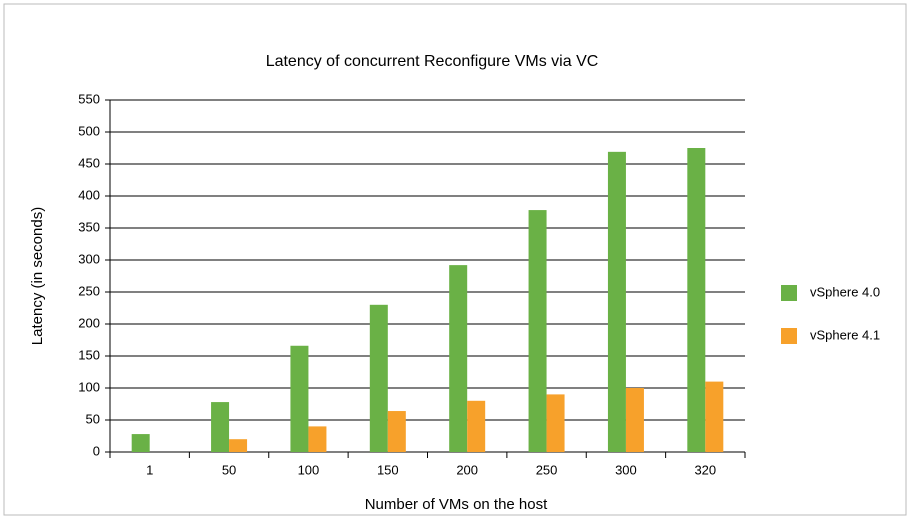  What do you see at coordinates (456, 504) in the screenshot?
I see `x-axis-title: Number of VMs on the host` at bounding box center [456, 504].